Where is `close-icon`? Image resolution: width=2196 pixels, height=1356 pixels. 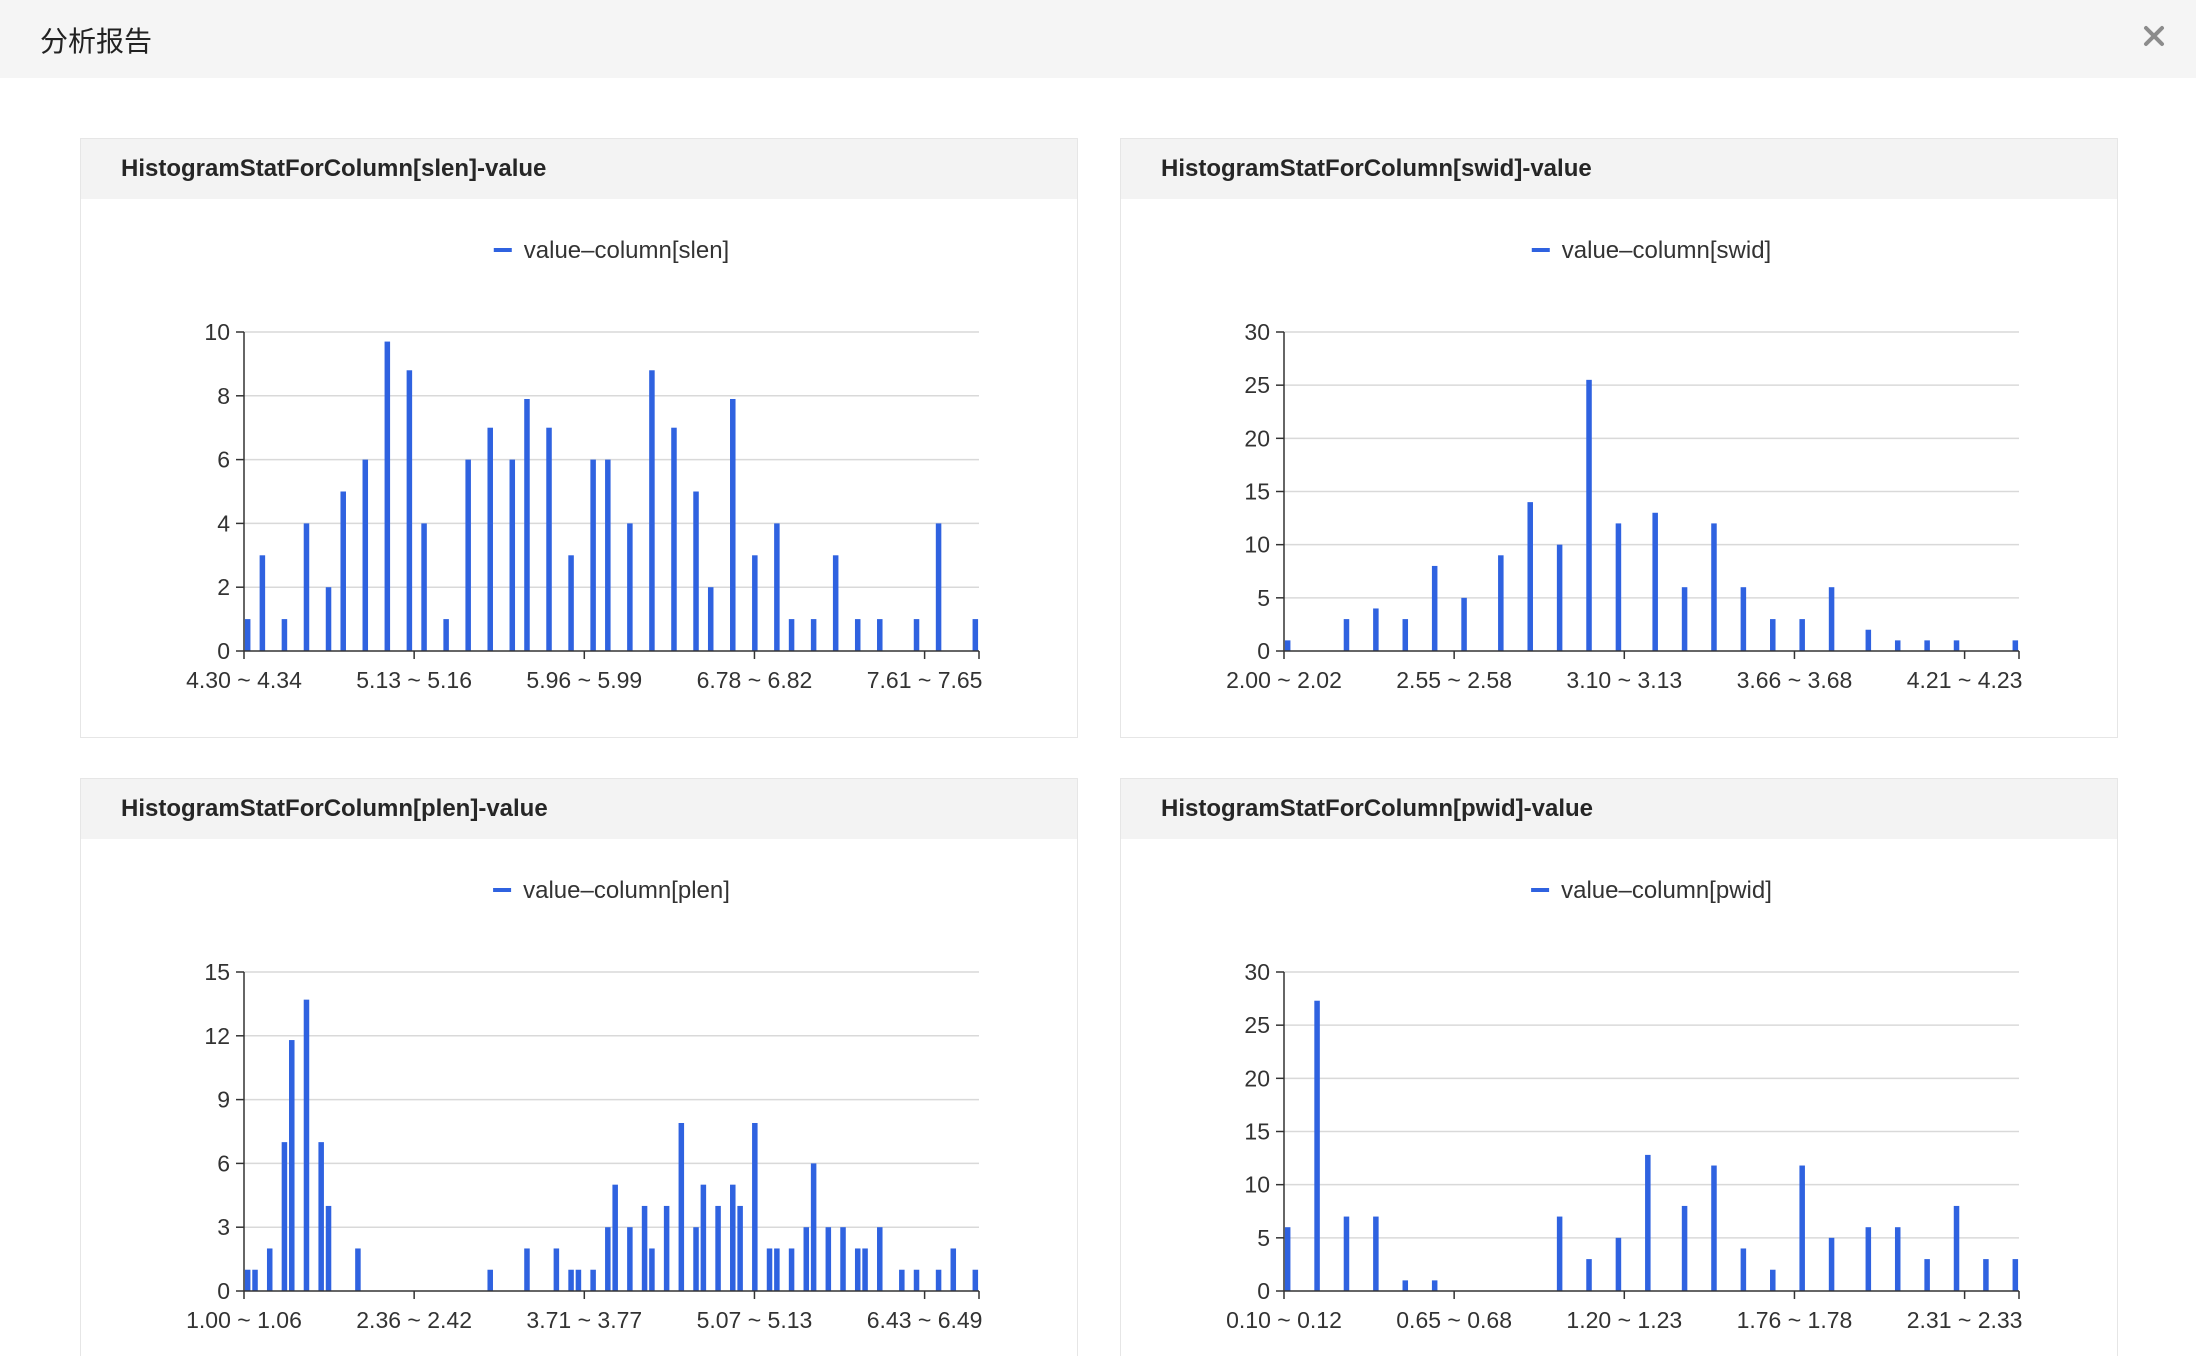
close-icon is located at coordinates (2154, 36).